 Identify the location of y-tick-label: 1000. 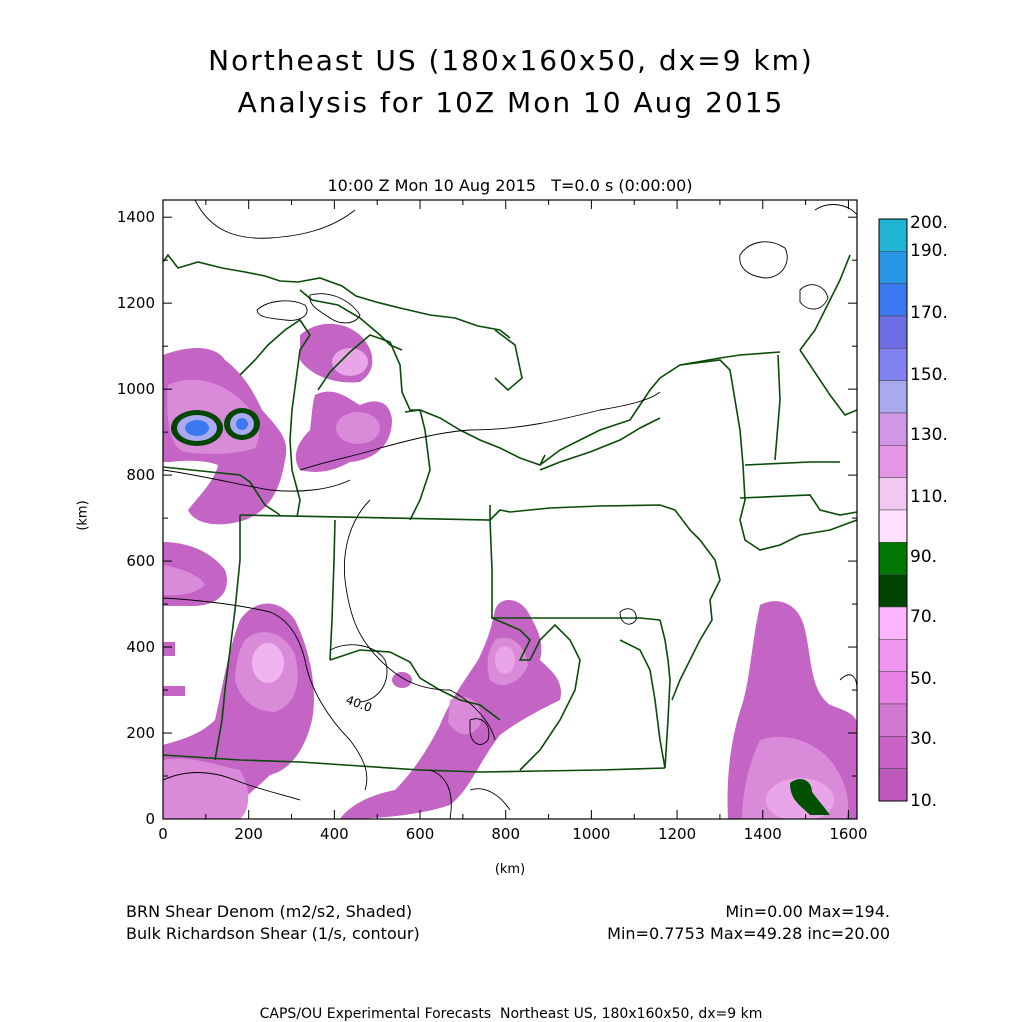
(136, 389).